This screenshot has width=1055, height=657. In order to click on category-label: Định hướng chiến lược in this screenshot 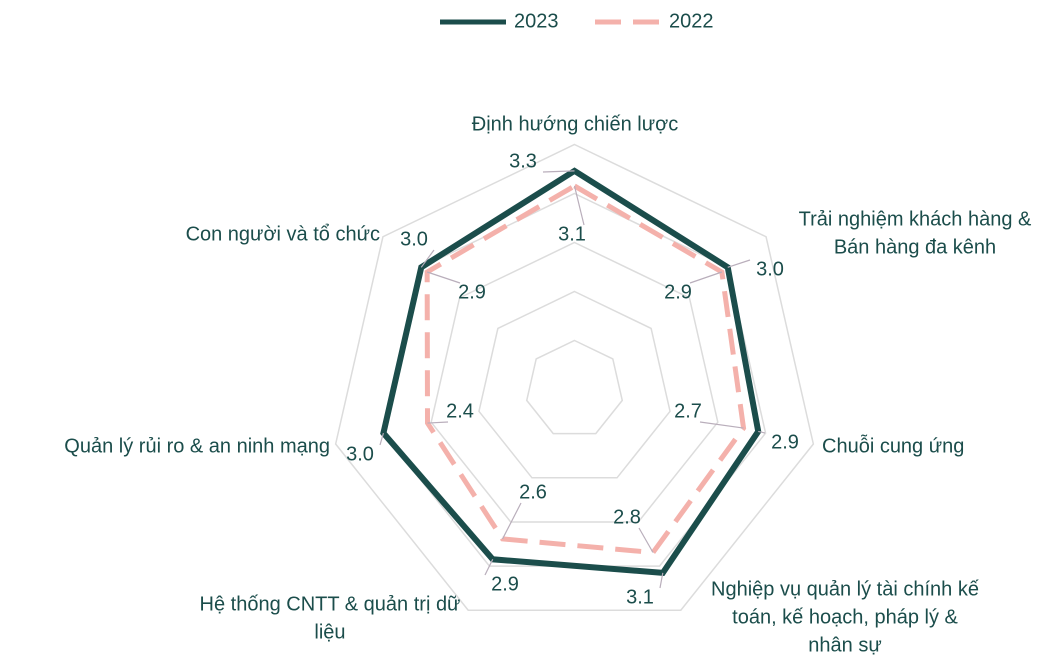, I will do `click(575, 124)`.